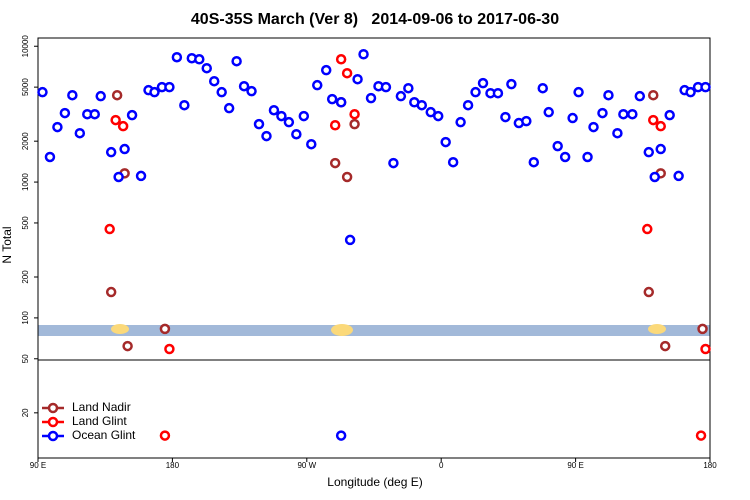 This screenshot has height=500, width=750. What do you see at coordinates (710, 465) in the screenshot?
I see `x-tick-label: 180` at bounding box center [710, 465].